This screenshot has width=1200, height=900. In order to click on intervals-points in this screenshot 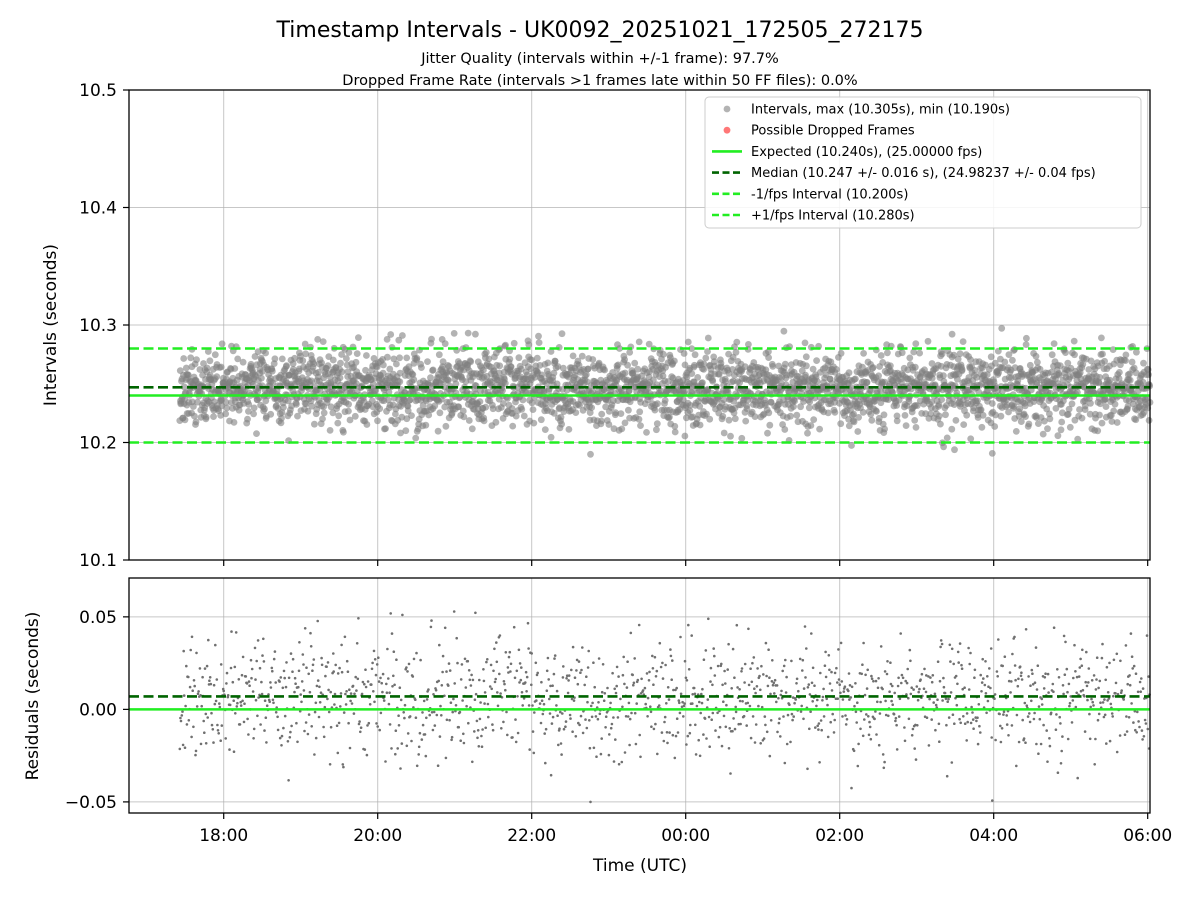, I will do `click(665, 391)`.